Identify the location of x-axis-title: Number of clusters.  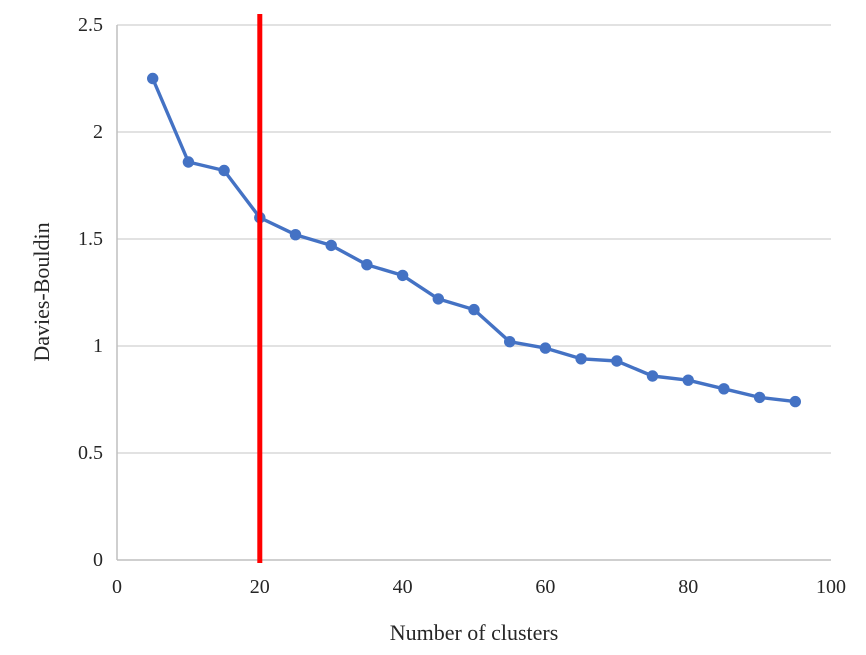
(474, 632).